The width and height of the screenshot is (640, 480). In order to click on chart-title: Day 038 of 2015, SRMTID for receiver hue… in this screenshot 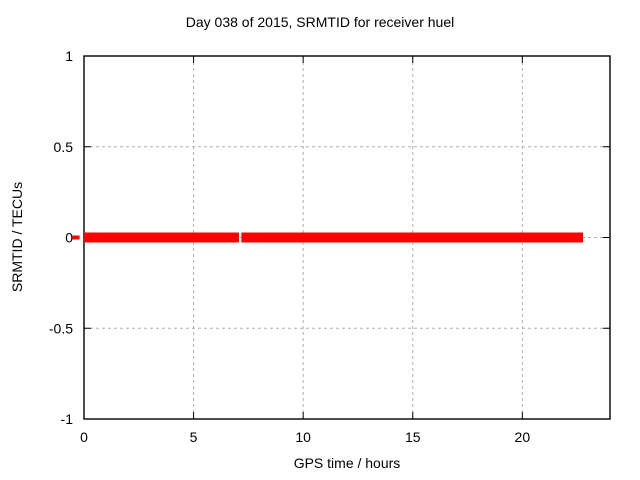, I will do `click(320, 22)`.